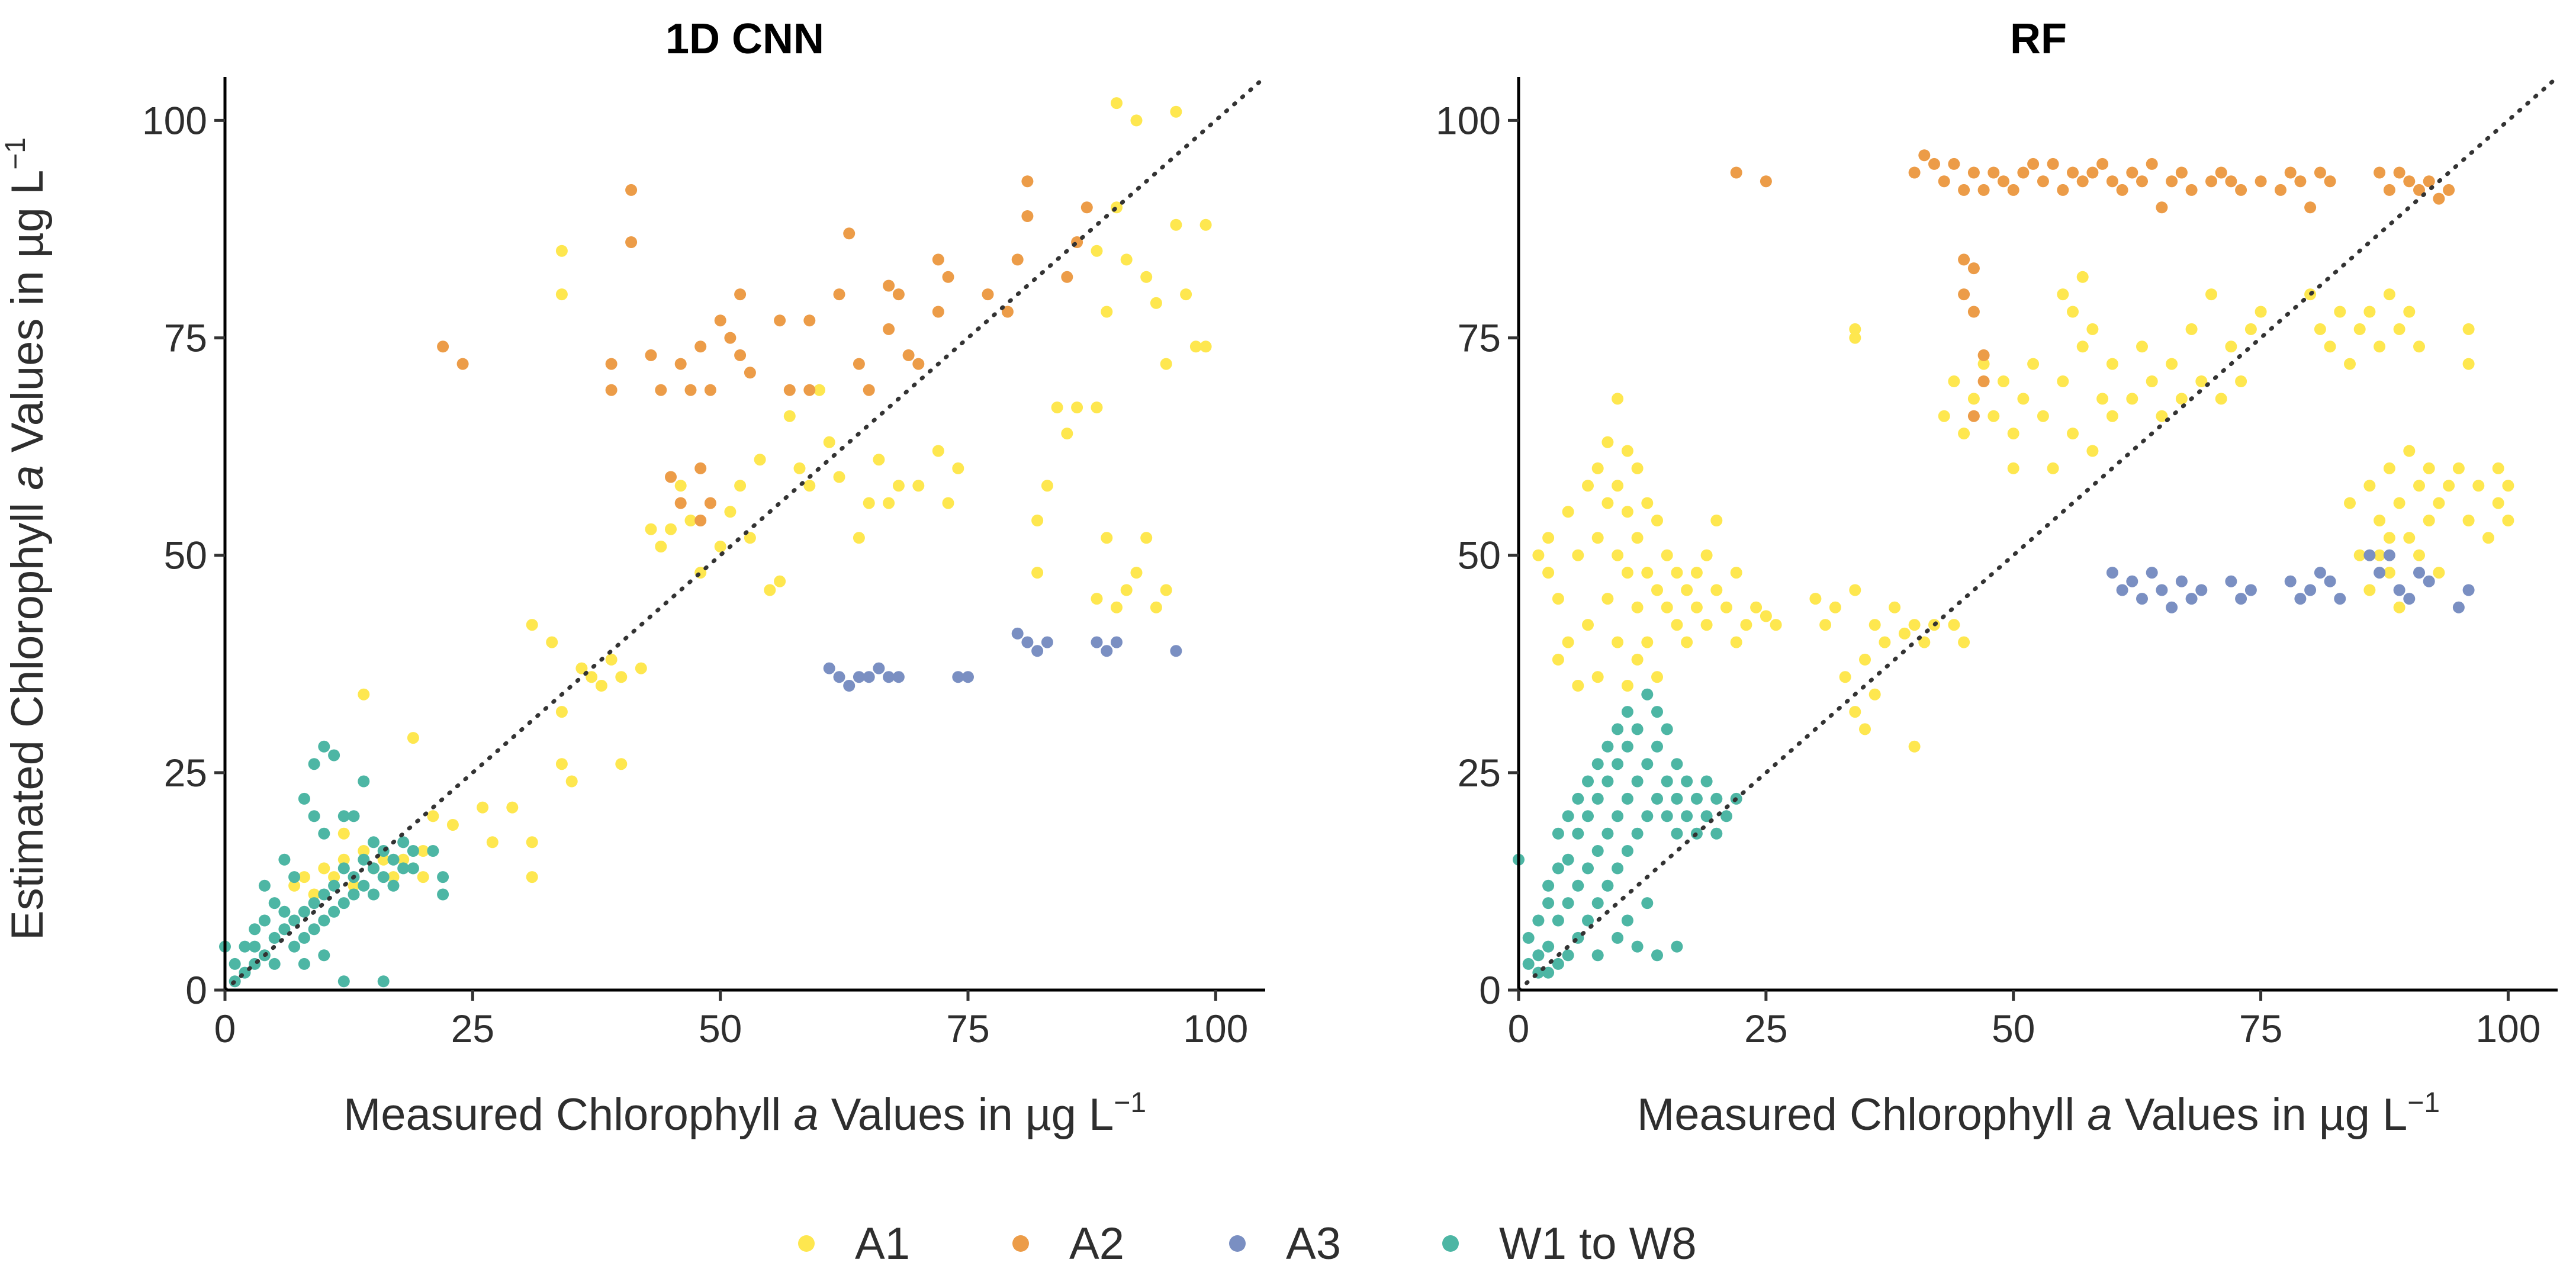  Describe the element at coordinates (2260, 1028) in the screenshot. I see `x-tick-label: 75` at that location.